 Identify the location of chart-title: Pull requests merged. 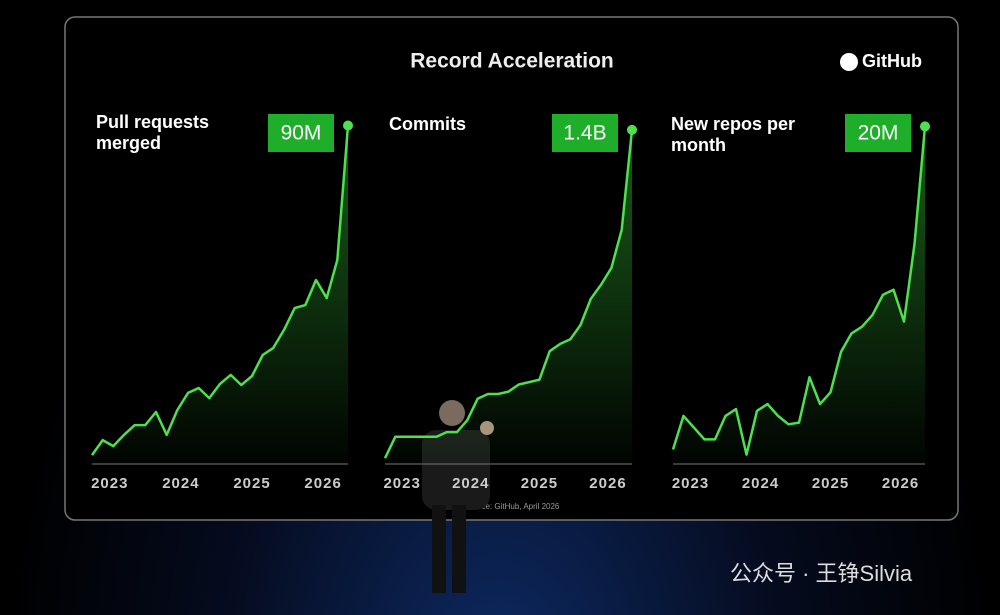
(153, 132).